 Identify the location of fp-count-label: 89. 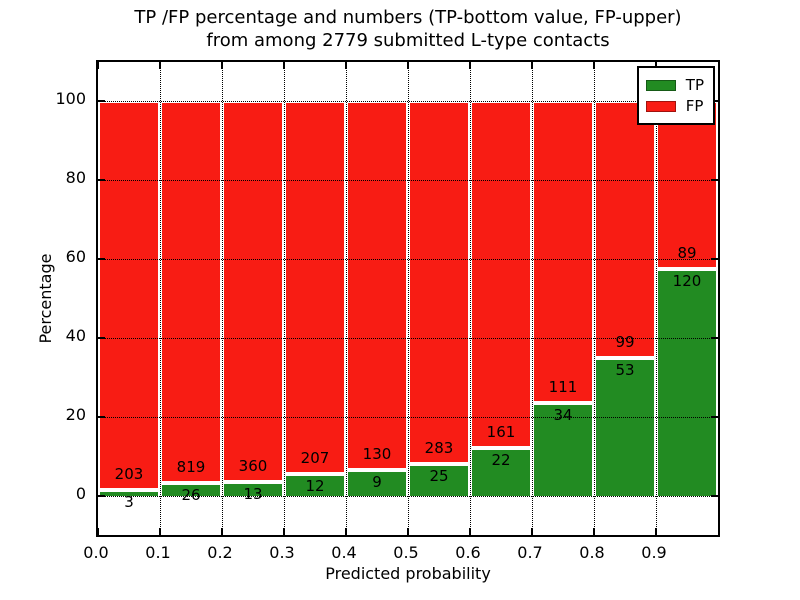
(687, 253).